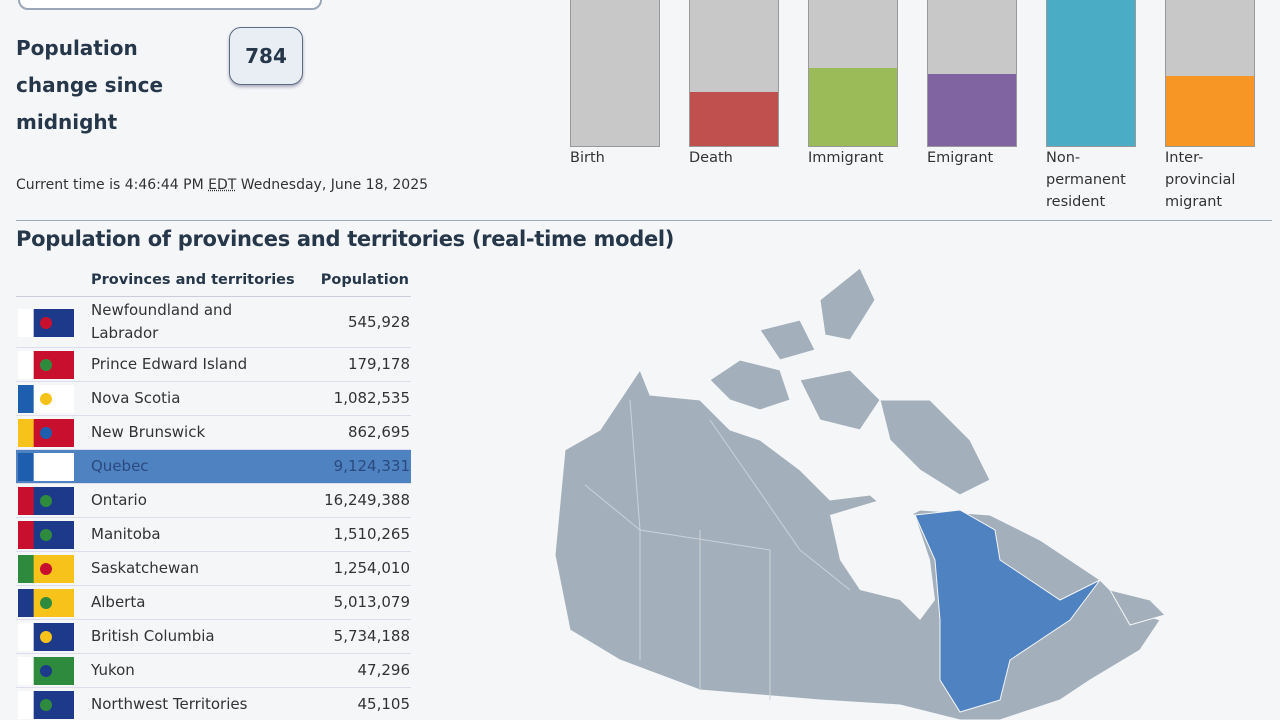 The height and width of the screenshot is (720, 1280). I want to click on province-population: 9,124,331, so click(371, 466).